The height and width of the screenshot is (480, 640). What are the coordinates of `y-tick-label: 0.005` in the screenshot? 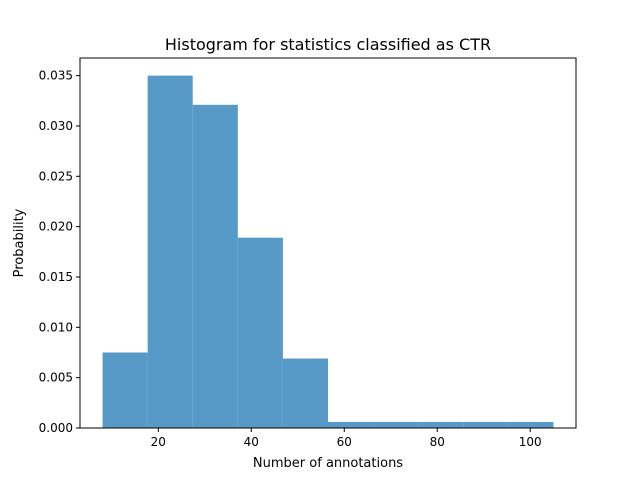 It's located at (56, 378).